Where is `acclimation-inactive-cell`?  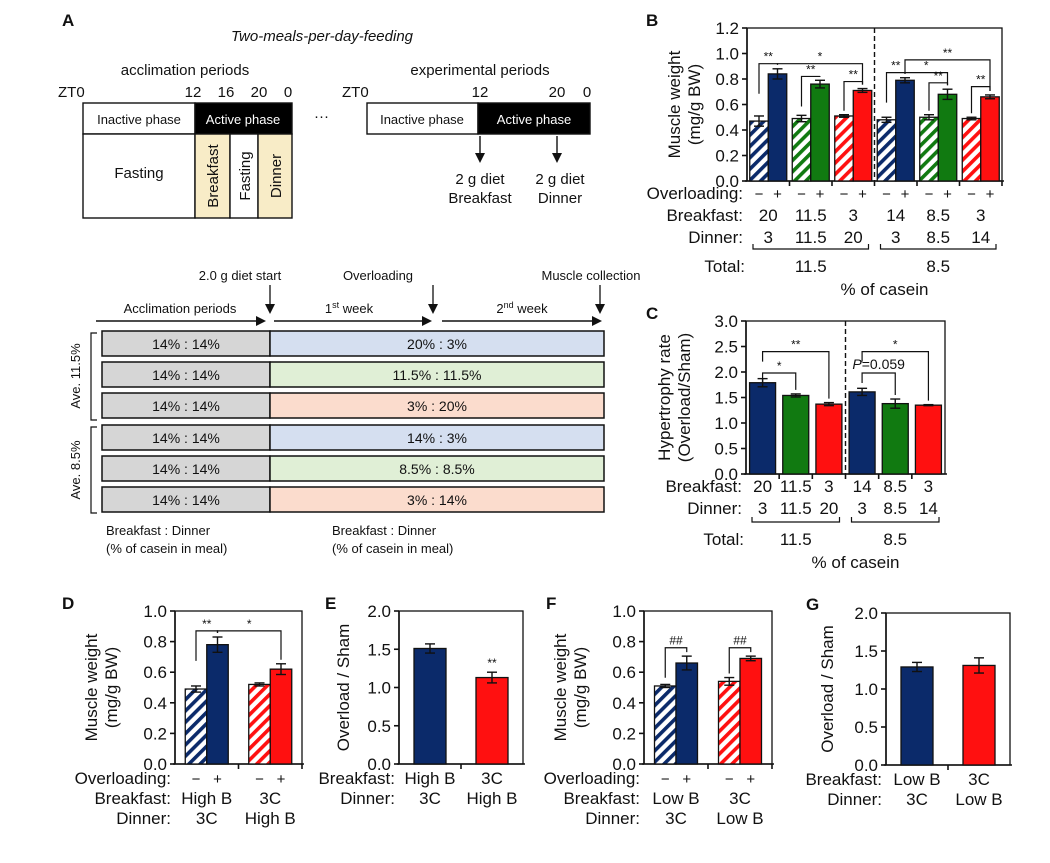 acclimation-inactive-cell is located at coordinates (139, 118).